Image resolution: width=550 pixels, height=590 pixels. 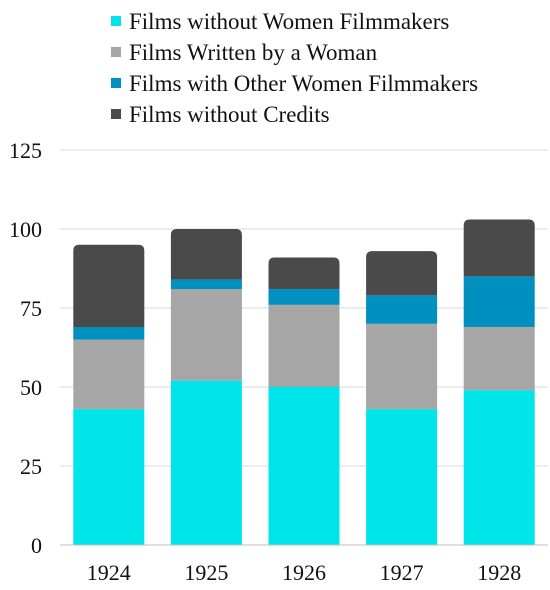 I want to click on legend-label-1: Films Written by a Woman, so click(x=253, y=52).